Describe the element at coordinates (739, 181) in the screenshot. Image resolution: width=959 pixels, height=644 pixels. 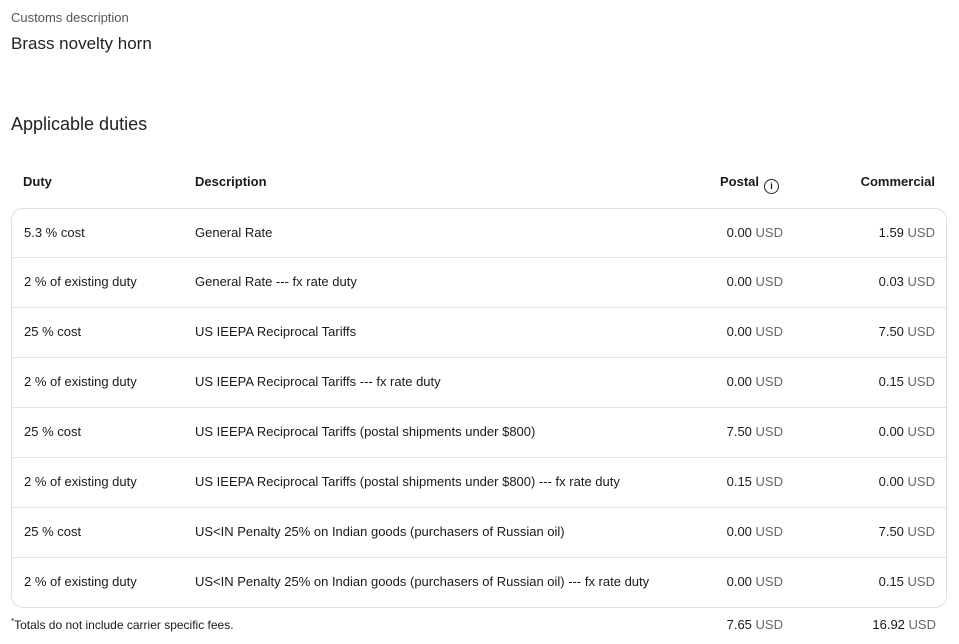
I see `header-postal-label: Postal` at that location.